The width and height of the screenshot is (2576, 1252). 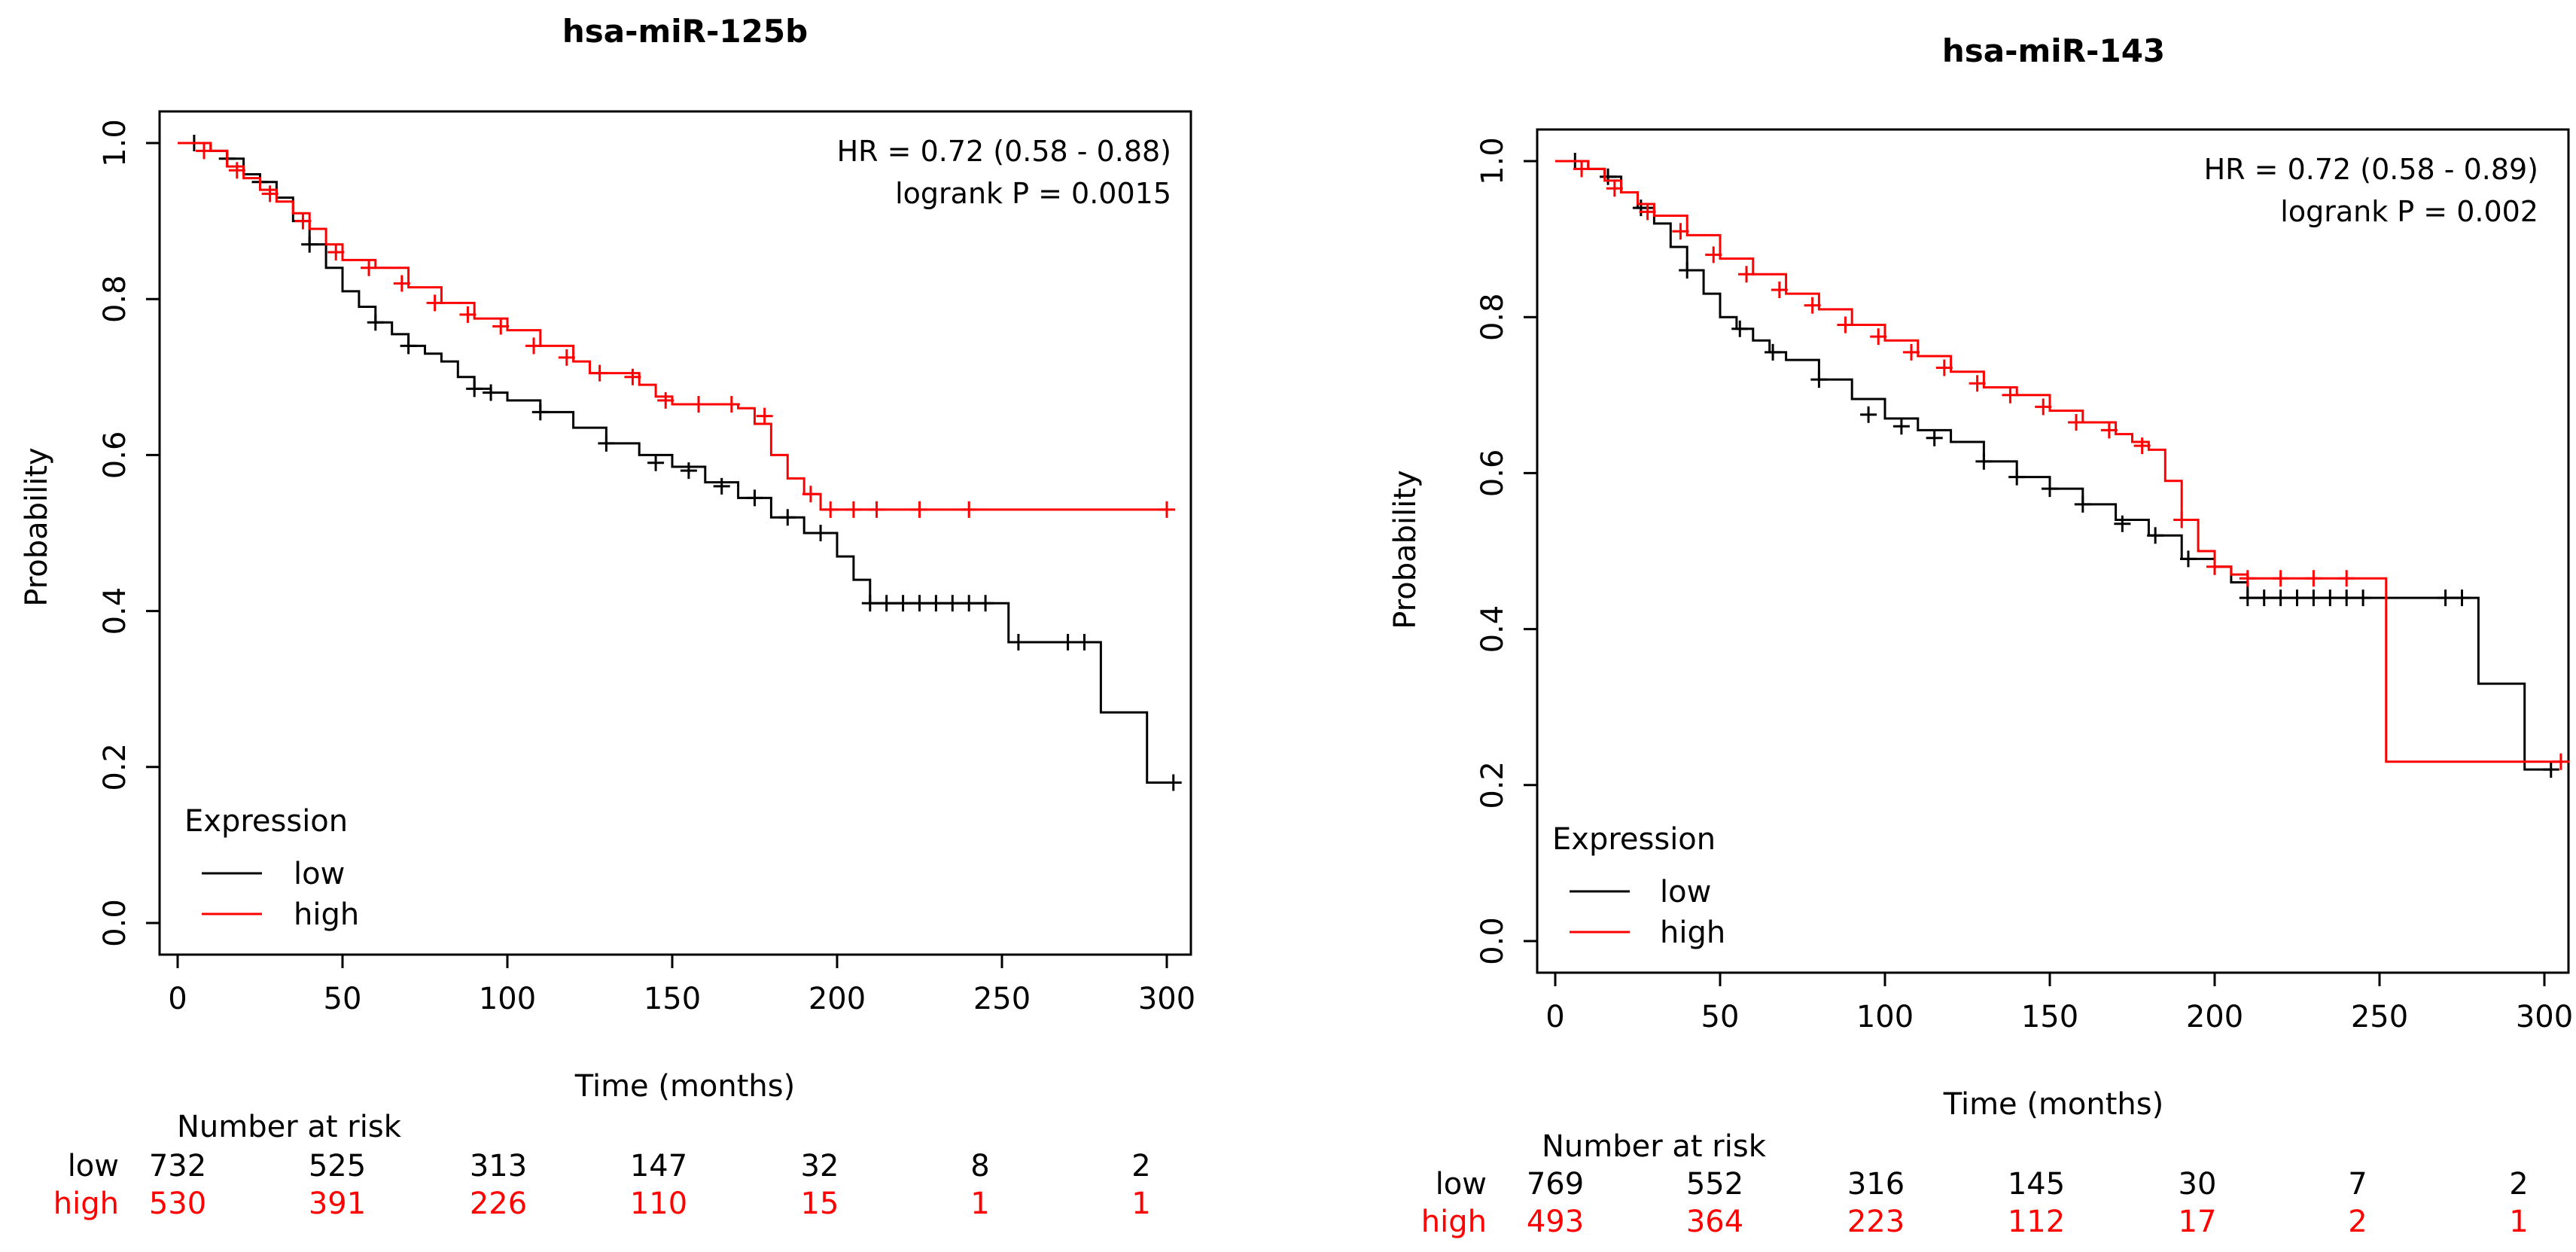 What do you see at coordinates (338, 1166) in the screenshot?
I see `risk-value-low: 525` at bounding box center [338, 1166].